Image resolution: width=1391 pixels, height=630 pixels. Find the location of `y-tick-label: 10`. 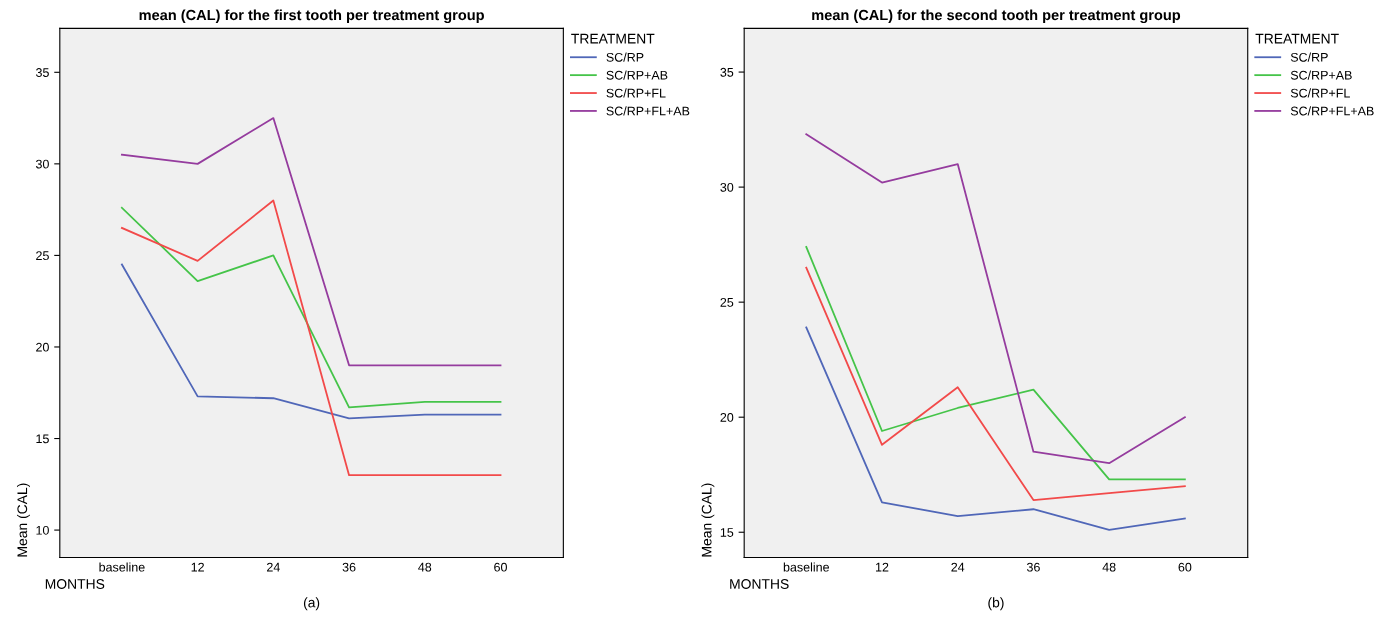

y-tick-label: 10 is located at coordinates (42, 530).